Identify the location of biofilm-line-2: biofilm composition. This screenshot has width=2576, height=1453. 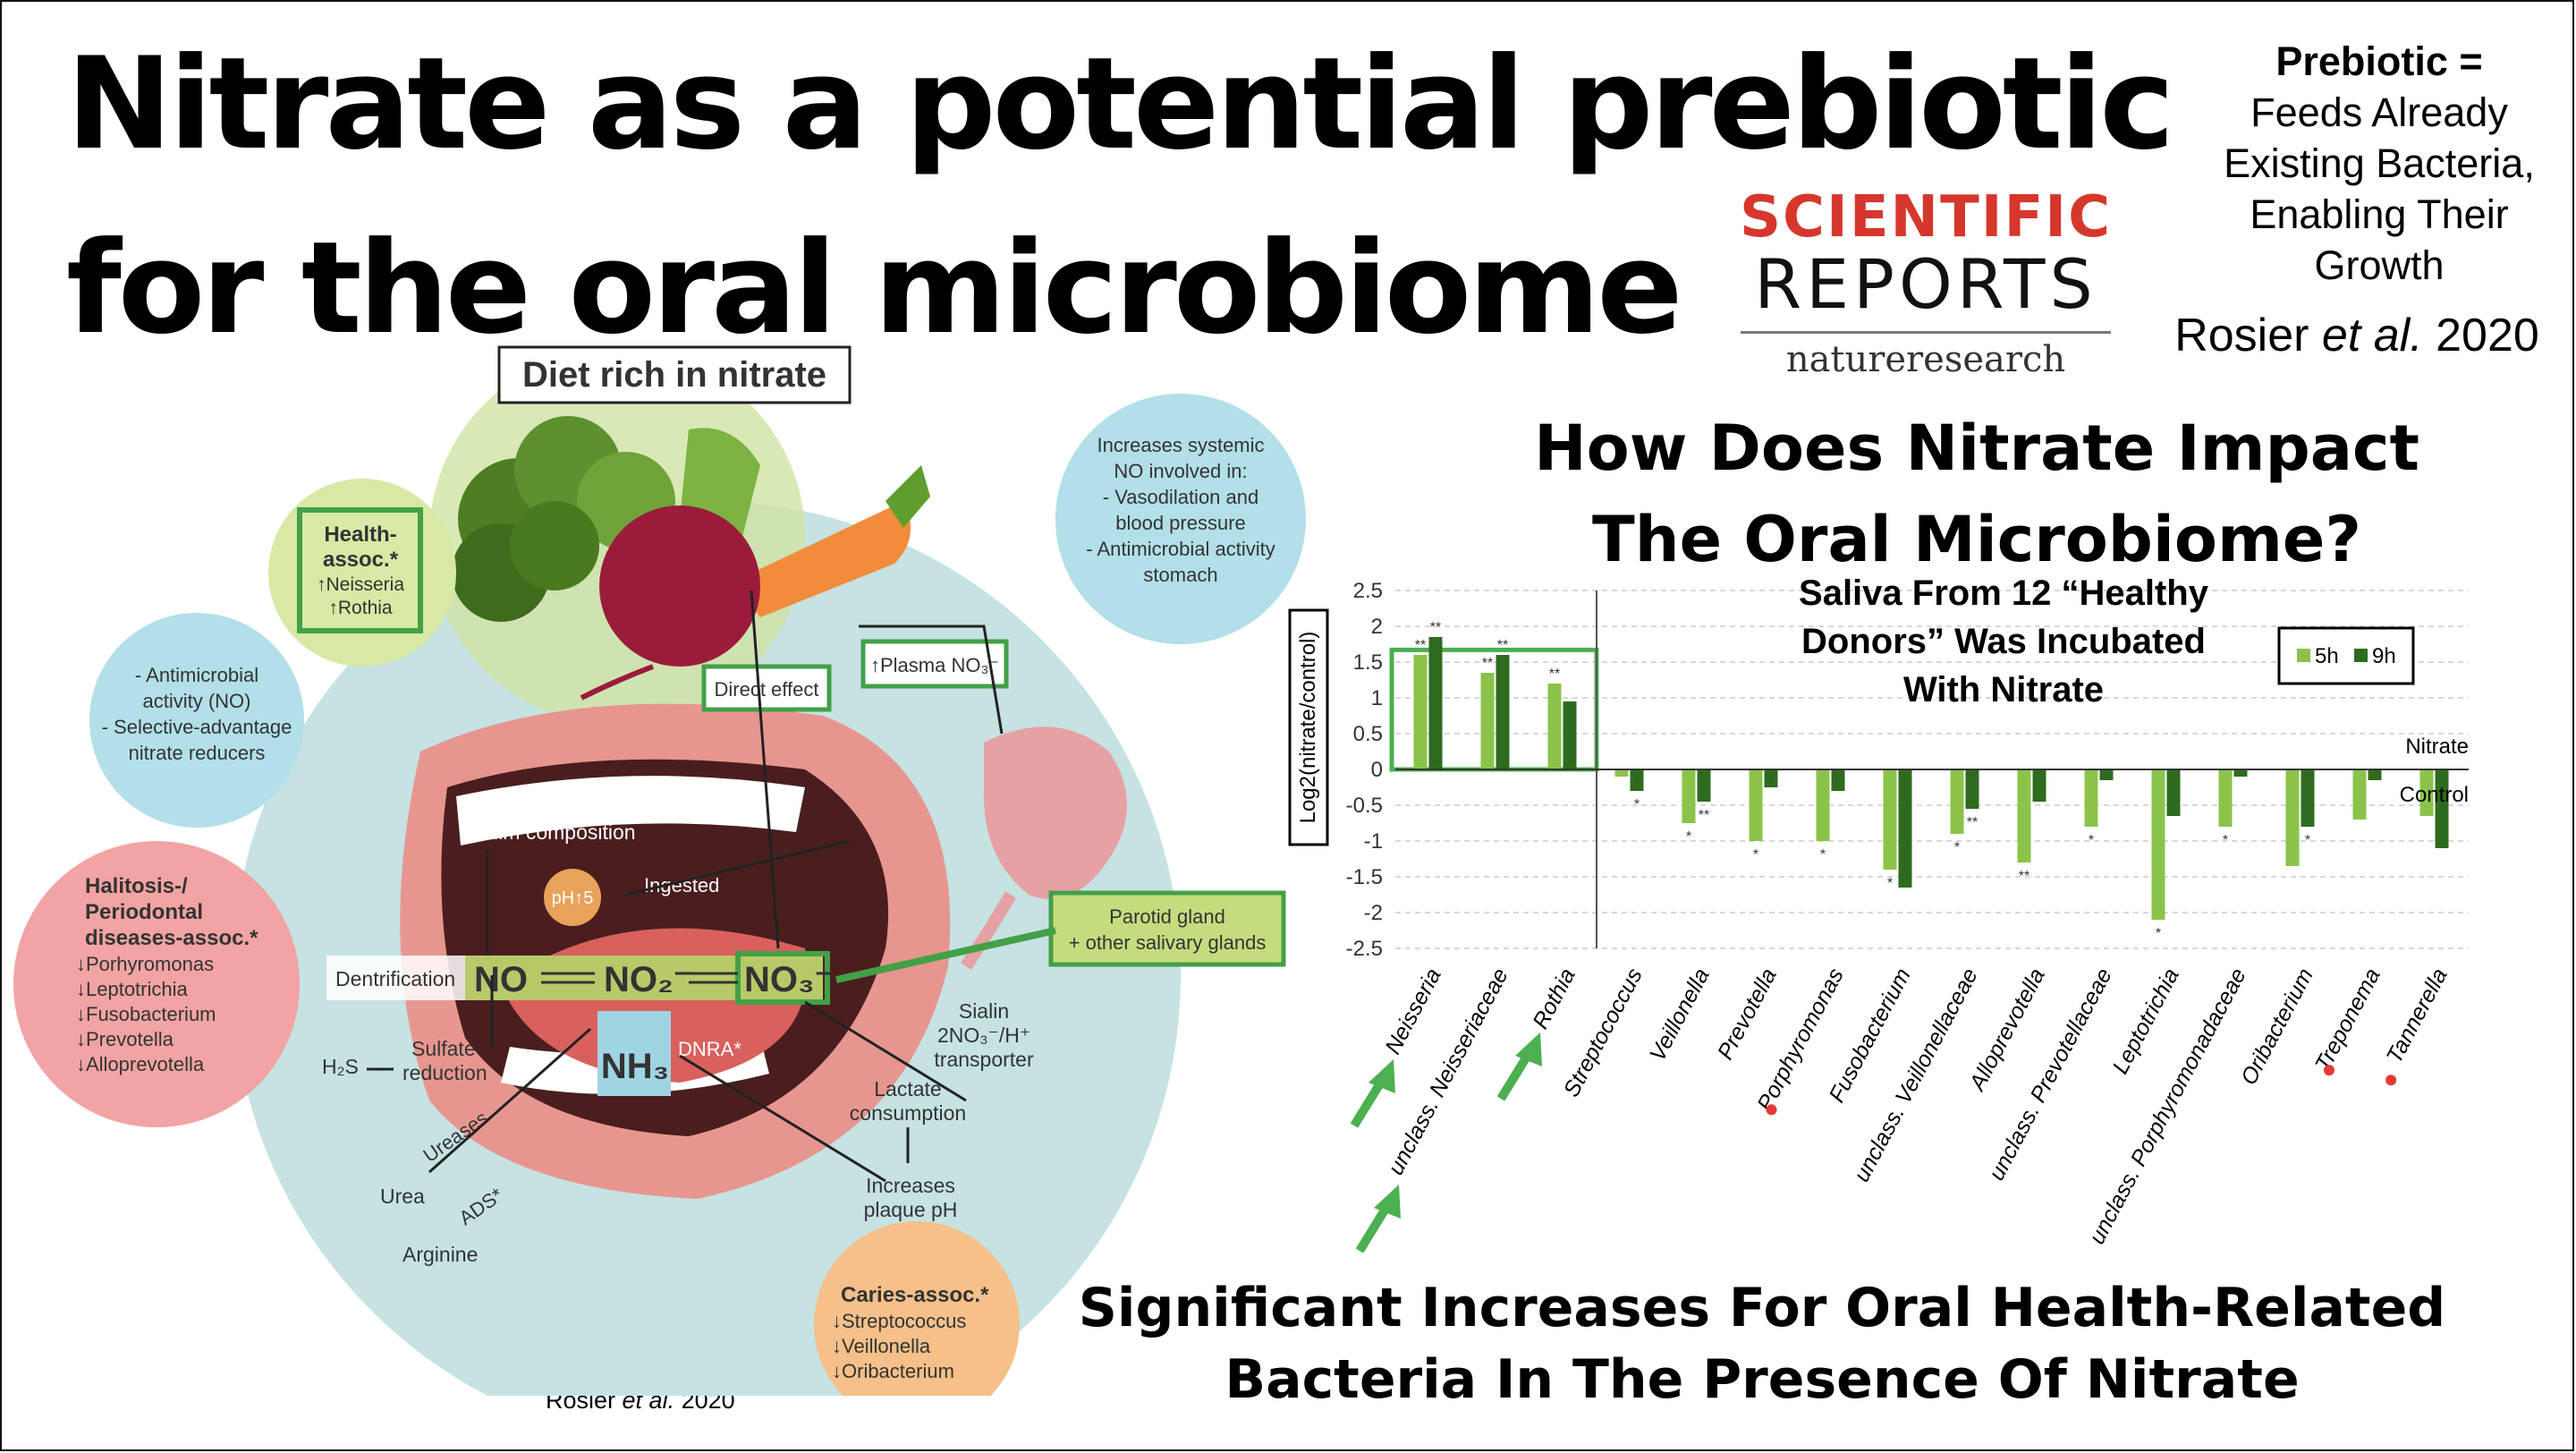
(548, 832).